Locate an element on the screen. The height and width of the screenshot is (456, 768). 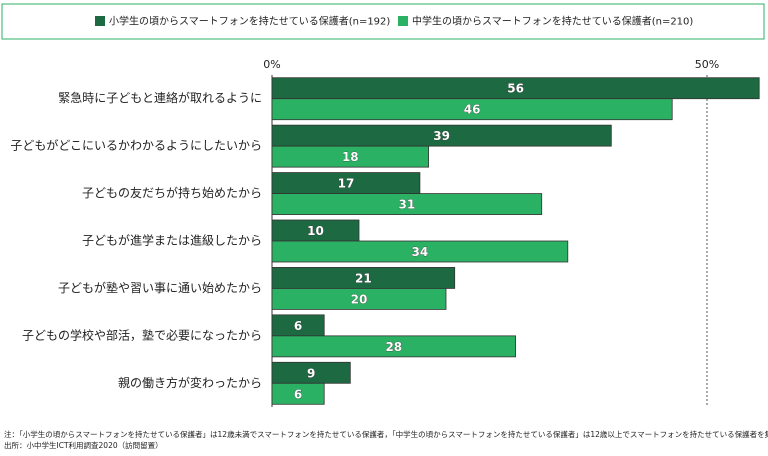
category-label: 子どもの学校や部活，塾で必要になったから is located at coordinates (142, 334).